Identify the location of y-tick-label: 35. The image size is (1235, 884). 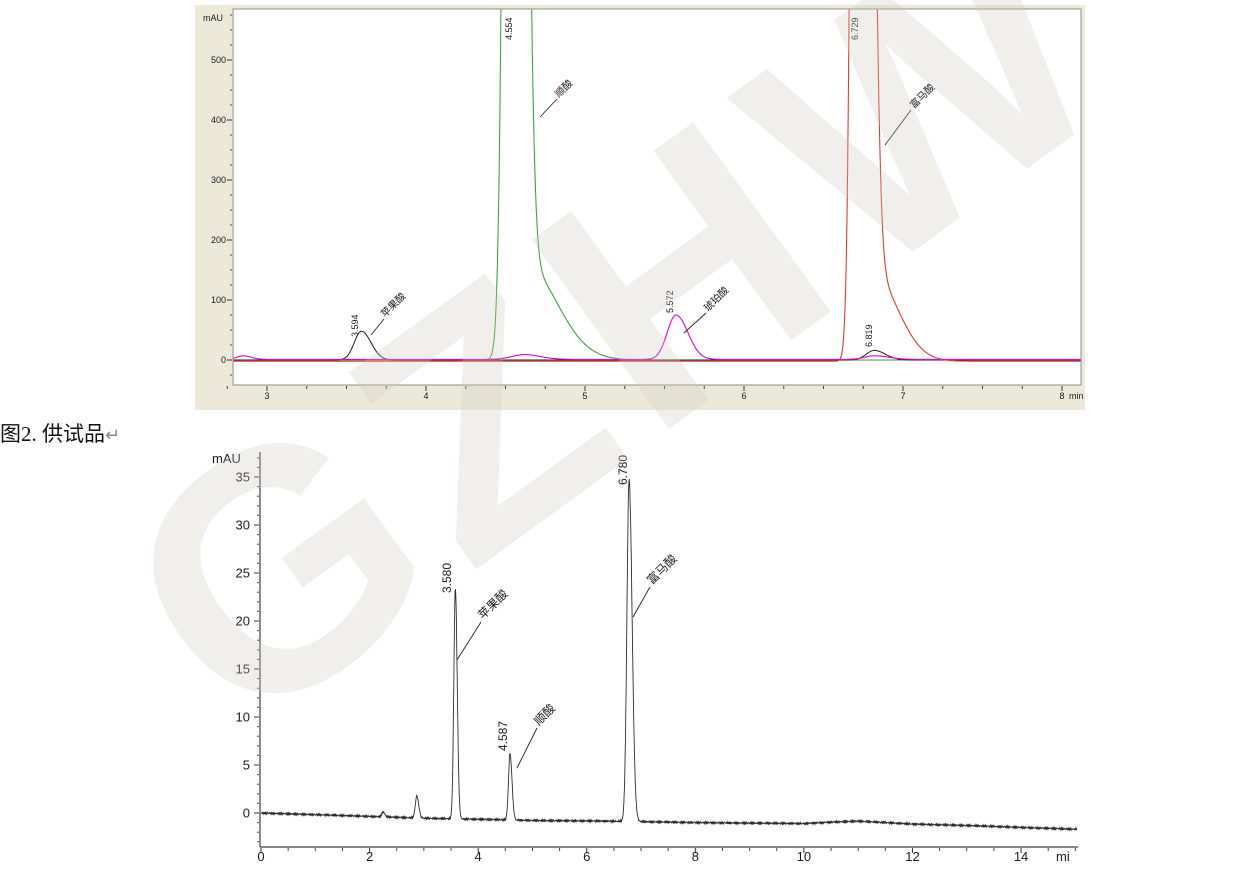
(243, 477).